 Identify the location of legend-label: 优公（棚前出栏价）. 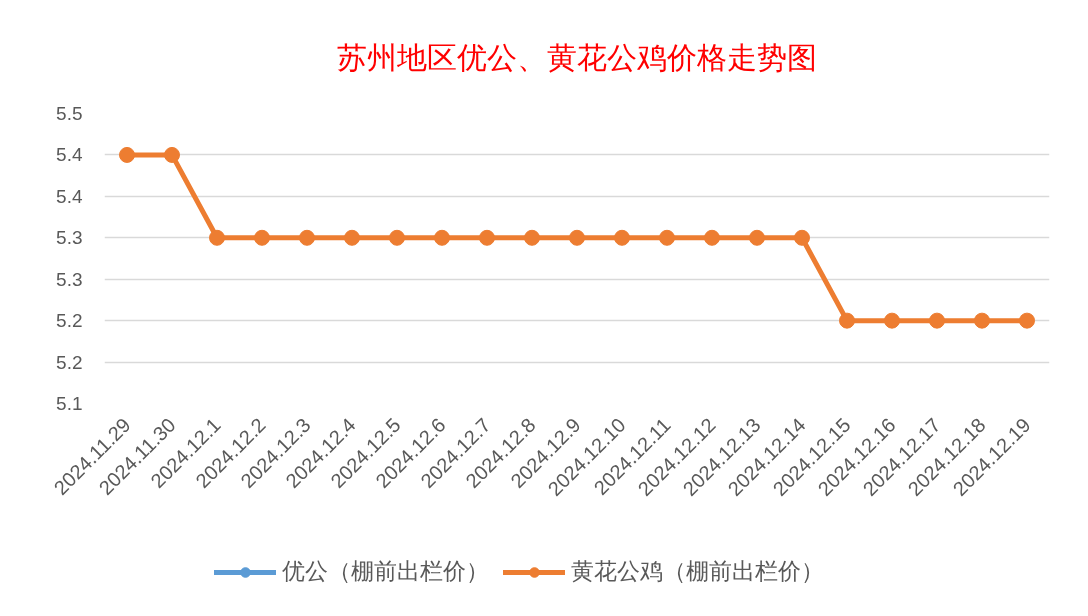
(385, 571).